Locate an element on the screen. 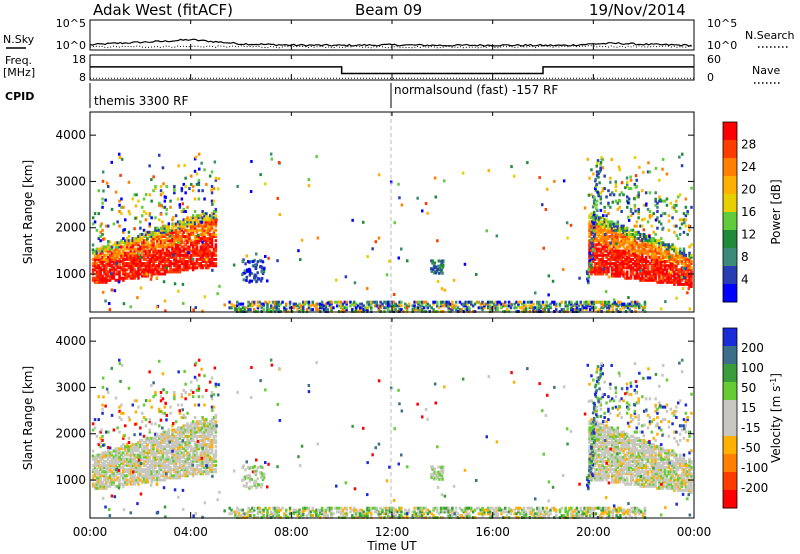 This screenshot has width=800, height=554. colorbar-swatch is located at coordinates (730, 257).